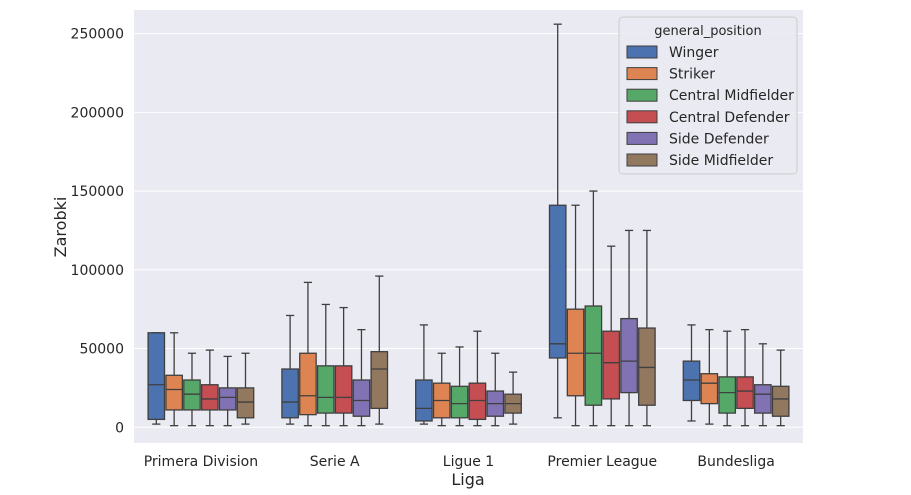 This screenshot has height=495, width=911. What do you see at coordinates (101, 350) in the screenshot?
I see `y-tick-label: 50000` at bounding box center [101, 350].